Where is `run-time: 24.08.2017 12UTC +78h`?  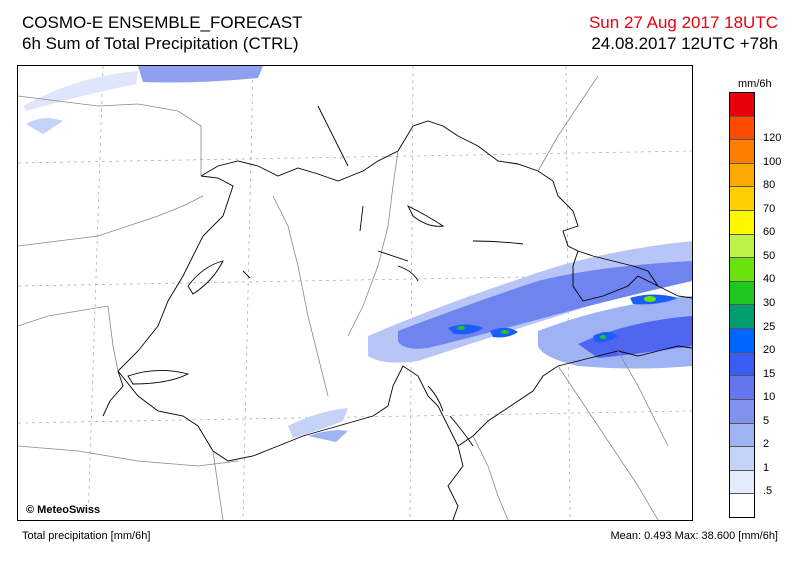
run-time: 24.08.2017 12UTC +78h is located at coordinates (684, 43).